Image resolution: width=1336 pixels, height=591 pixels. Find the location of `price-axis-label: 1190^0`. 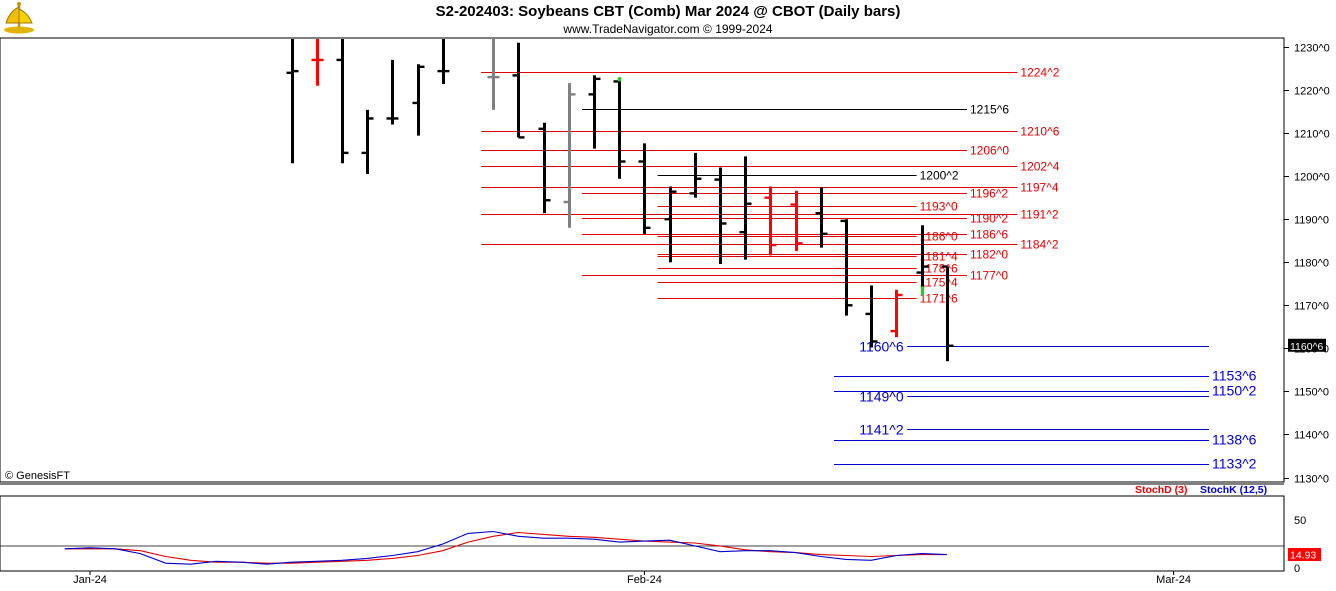

price-axis-label: 1190^0 is located at coordinates (1311, 221).